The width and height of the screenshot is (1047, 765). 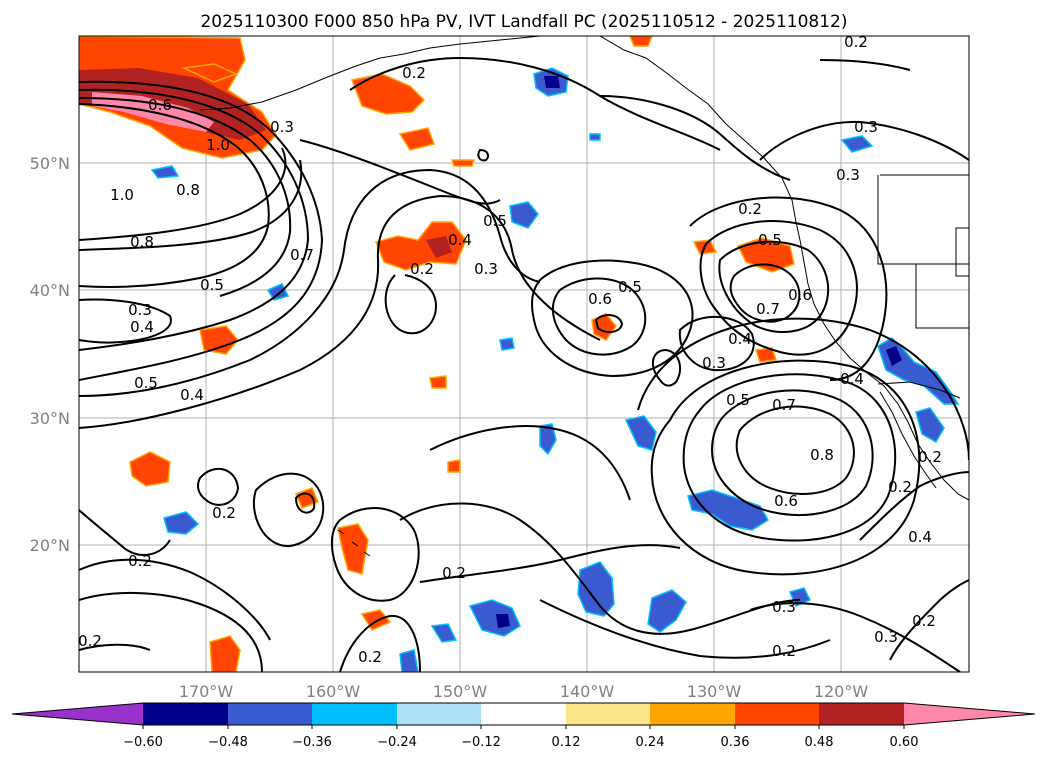 I want to click on lon-label: 120°W, so click(x=841, y=691).